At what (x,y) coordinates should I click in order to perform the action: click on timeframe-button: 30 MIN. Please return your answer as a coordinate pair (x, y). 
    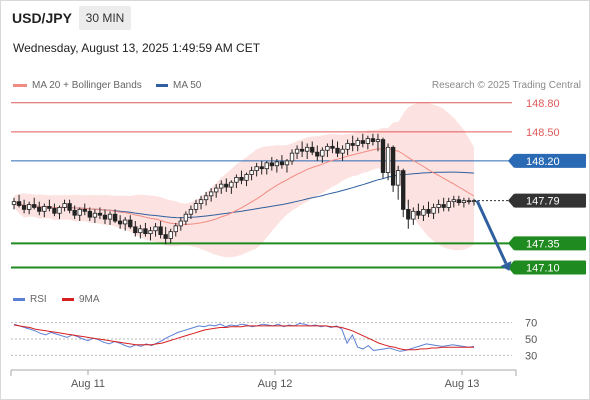
    Looking at the image, I should click on (105, 18).